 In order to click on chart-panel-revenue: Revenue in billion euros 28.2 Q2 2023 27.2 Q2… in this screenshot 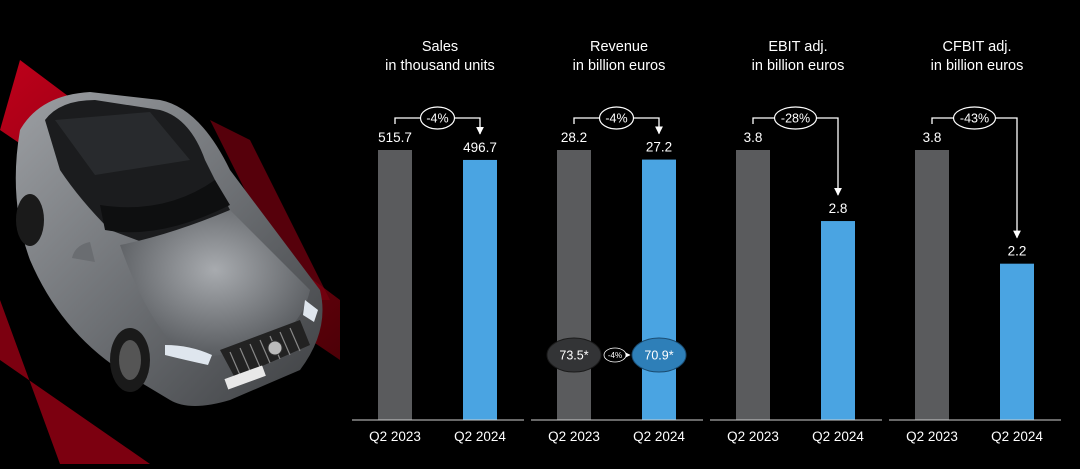, I will do `click(617, 241)`.